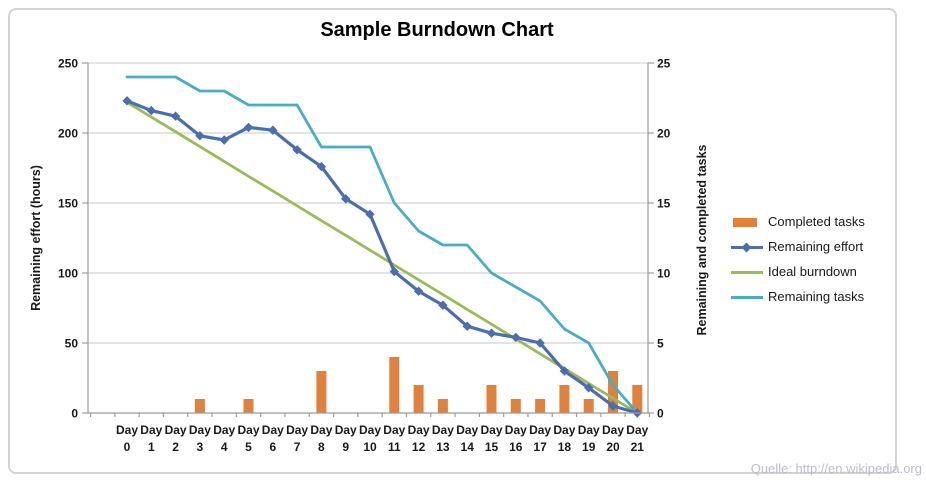 Image resolution: width=926 pixels, height=492 pixels. I want to click on x-label-num-4: 4, so click(224, 447).